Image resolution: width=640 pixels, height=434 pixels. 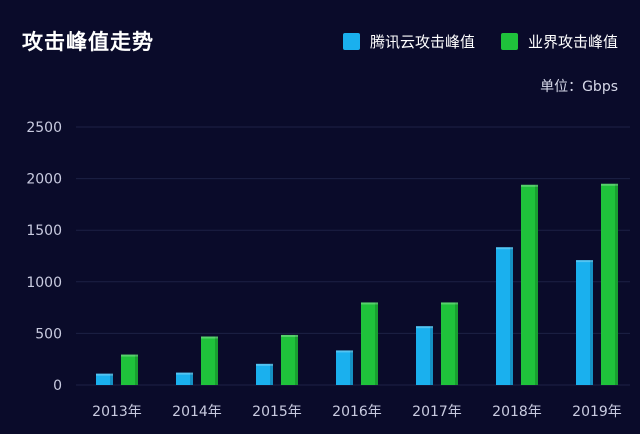 I want to click on legend-item-industry: 业界攻击峰值, so click(x=559, y=41).